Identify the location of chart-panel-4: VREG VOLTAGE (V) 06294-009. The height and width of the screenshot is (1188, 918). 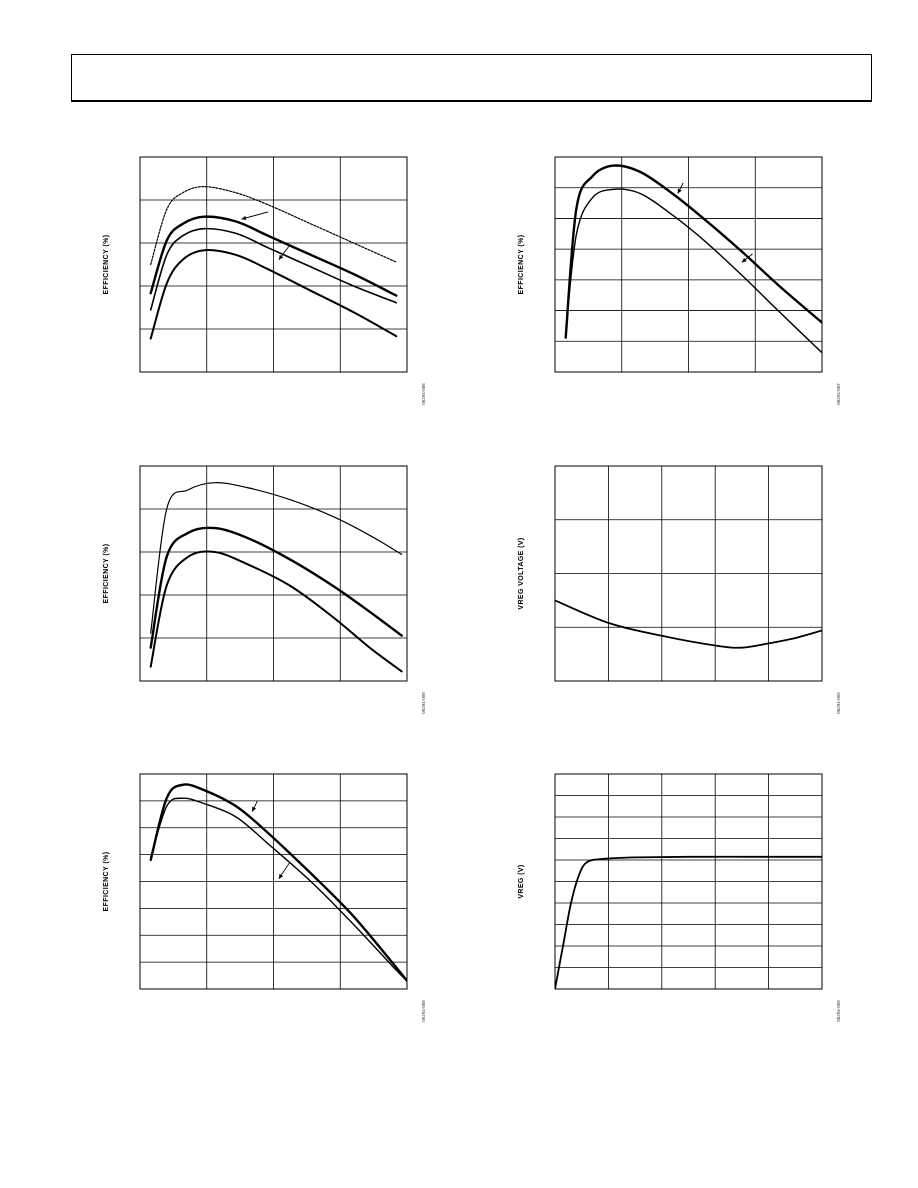
(678, 594).